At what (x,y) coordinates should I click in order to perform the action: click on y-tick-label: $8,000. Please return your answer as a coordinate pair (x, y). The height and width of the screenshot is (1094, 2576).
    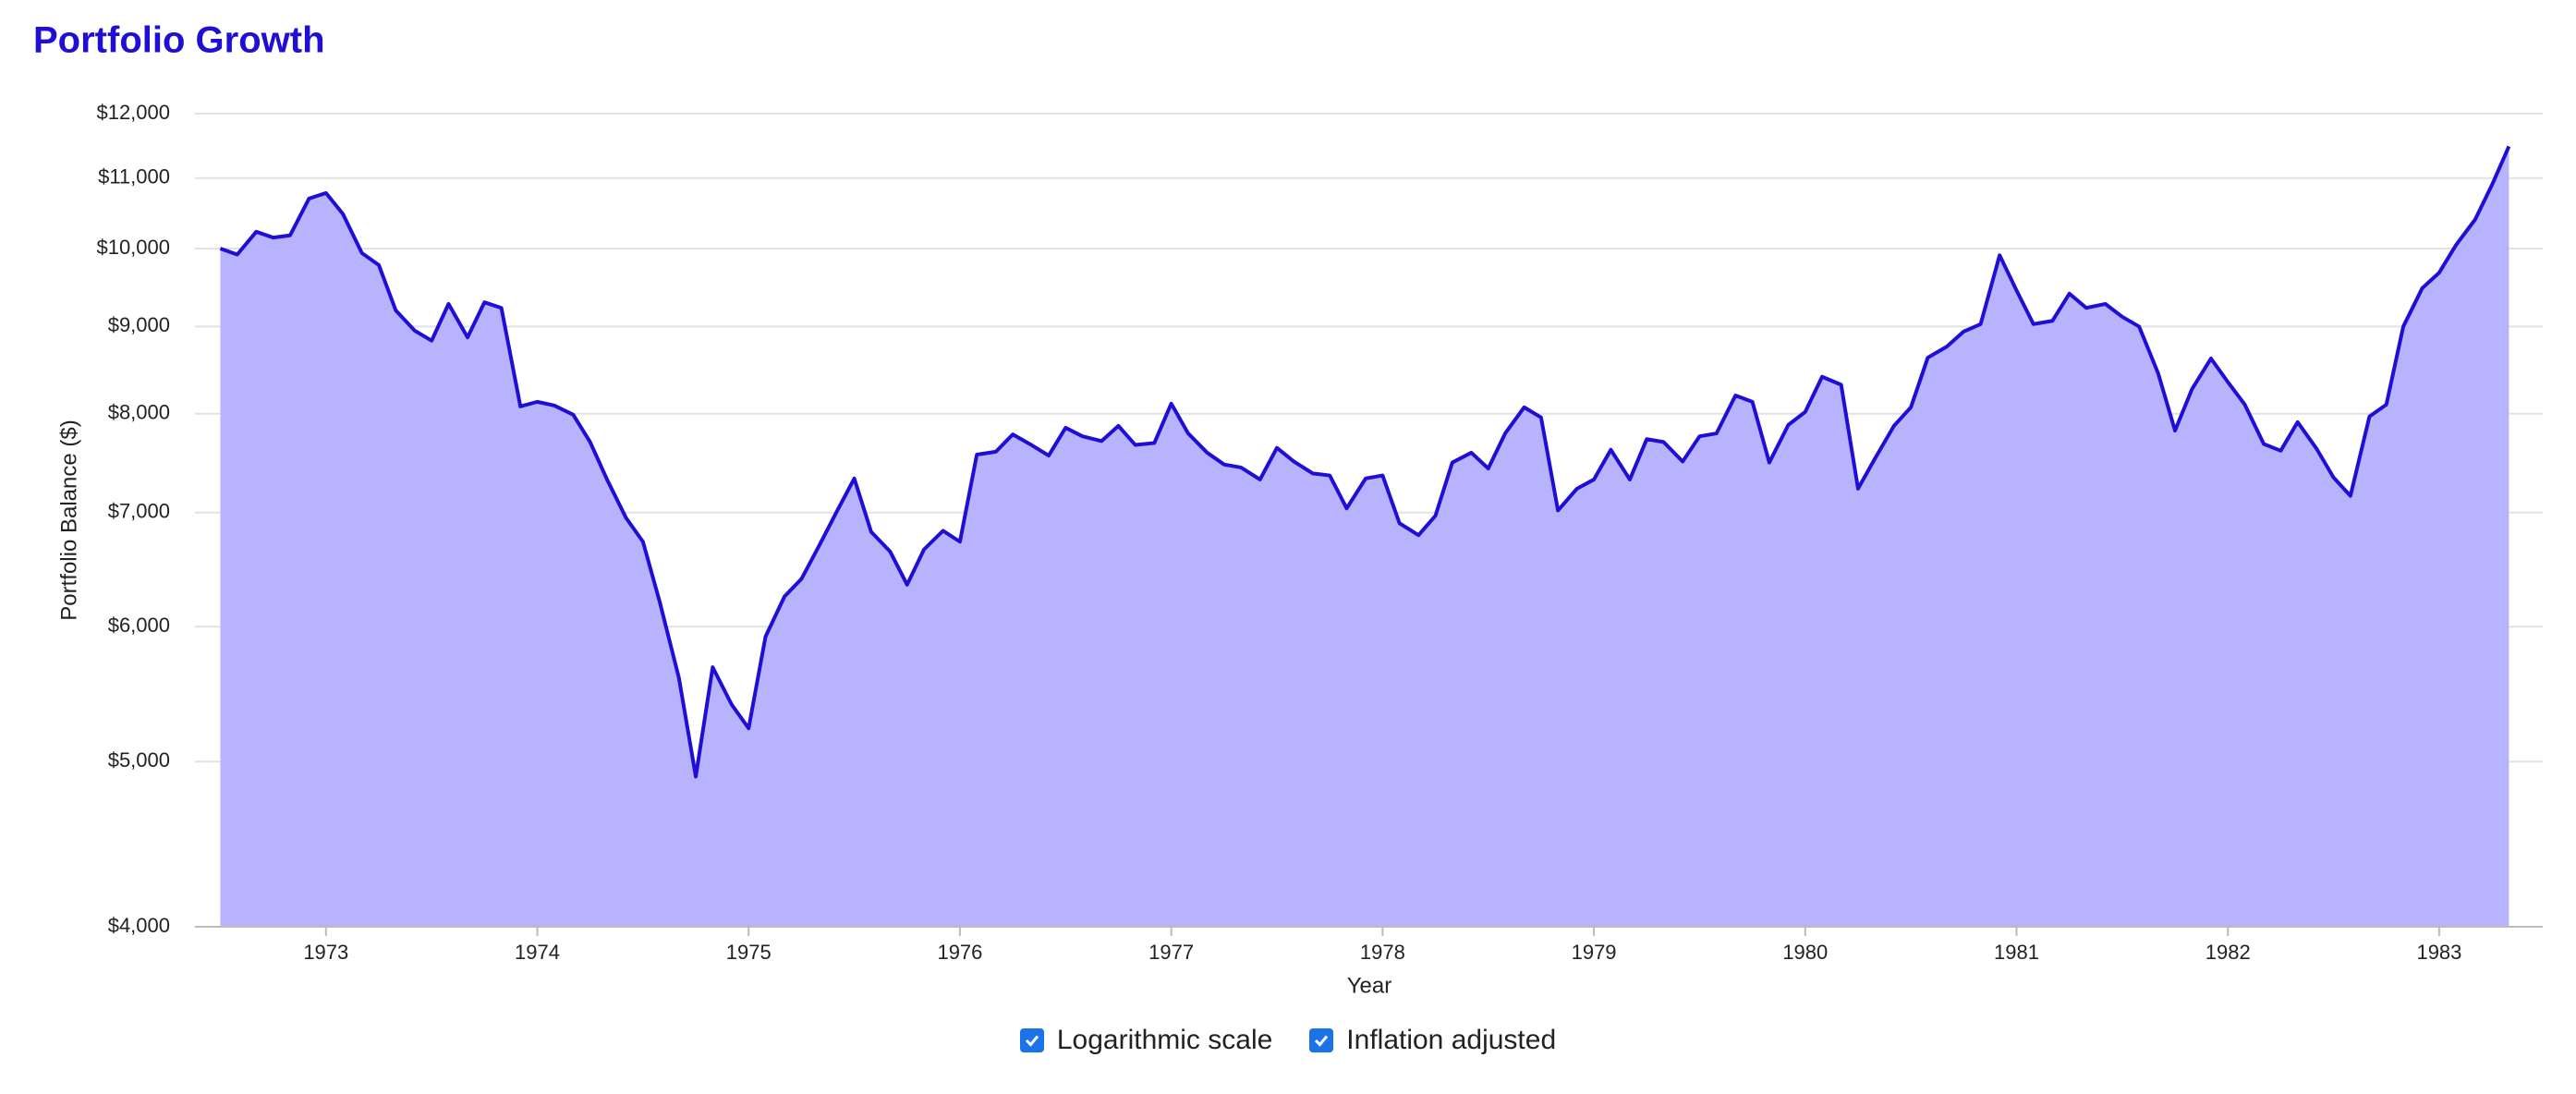
    Looking at the image, I should click on (139, 412).